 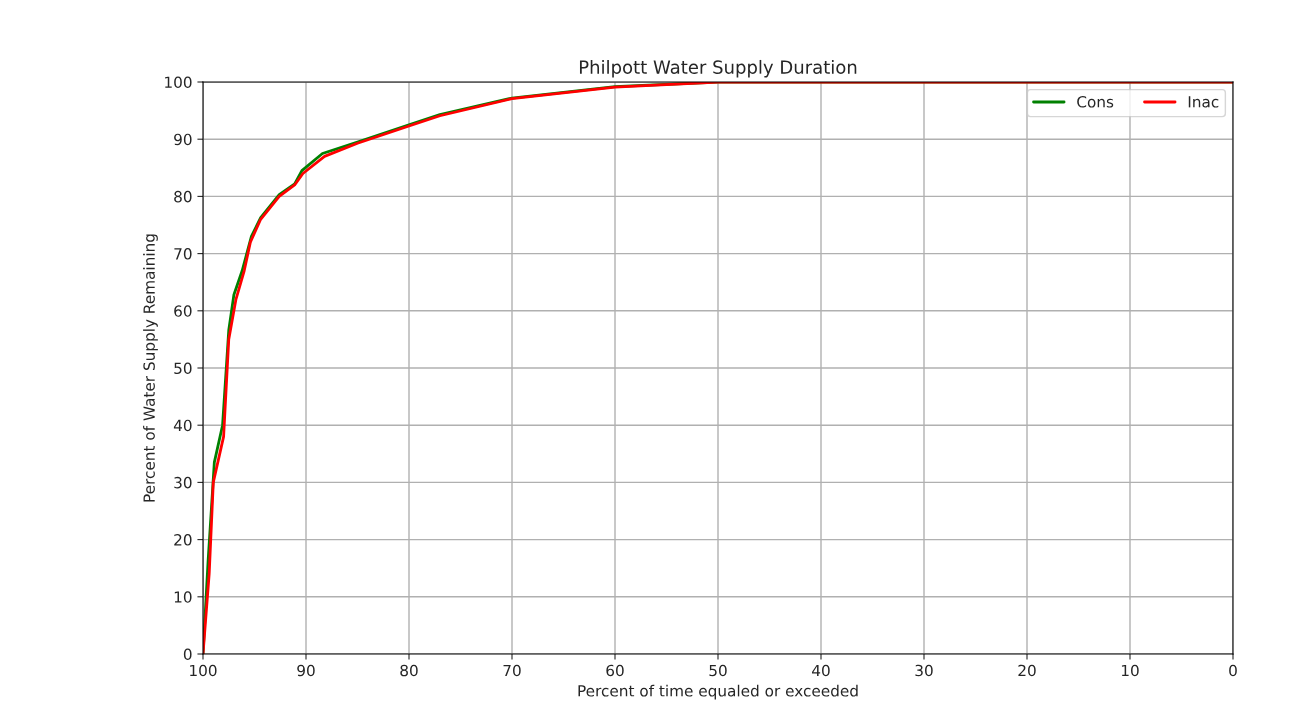 I want to click on y-tick-label: 100, so click(x=178, y=82).